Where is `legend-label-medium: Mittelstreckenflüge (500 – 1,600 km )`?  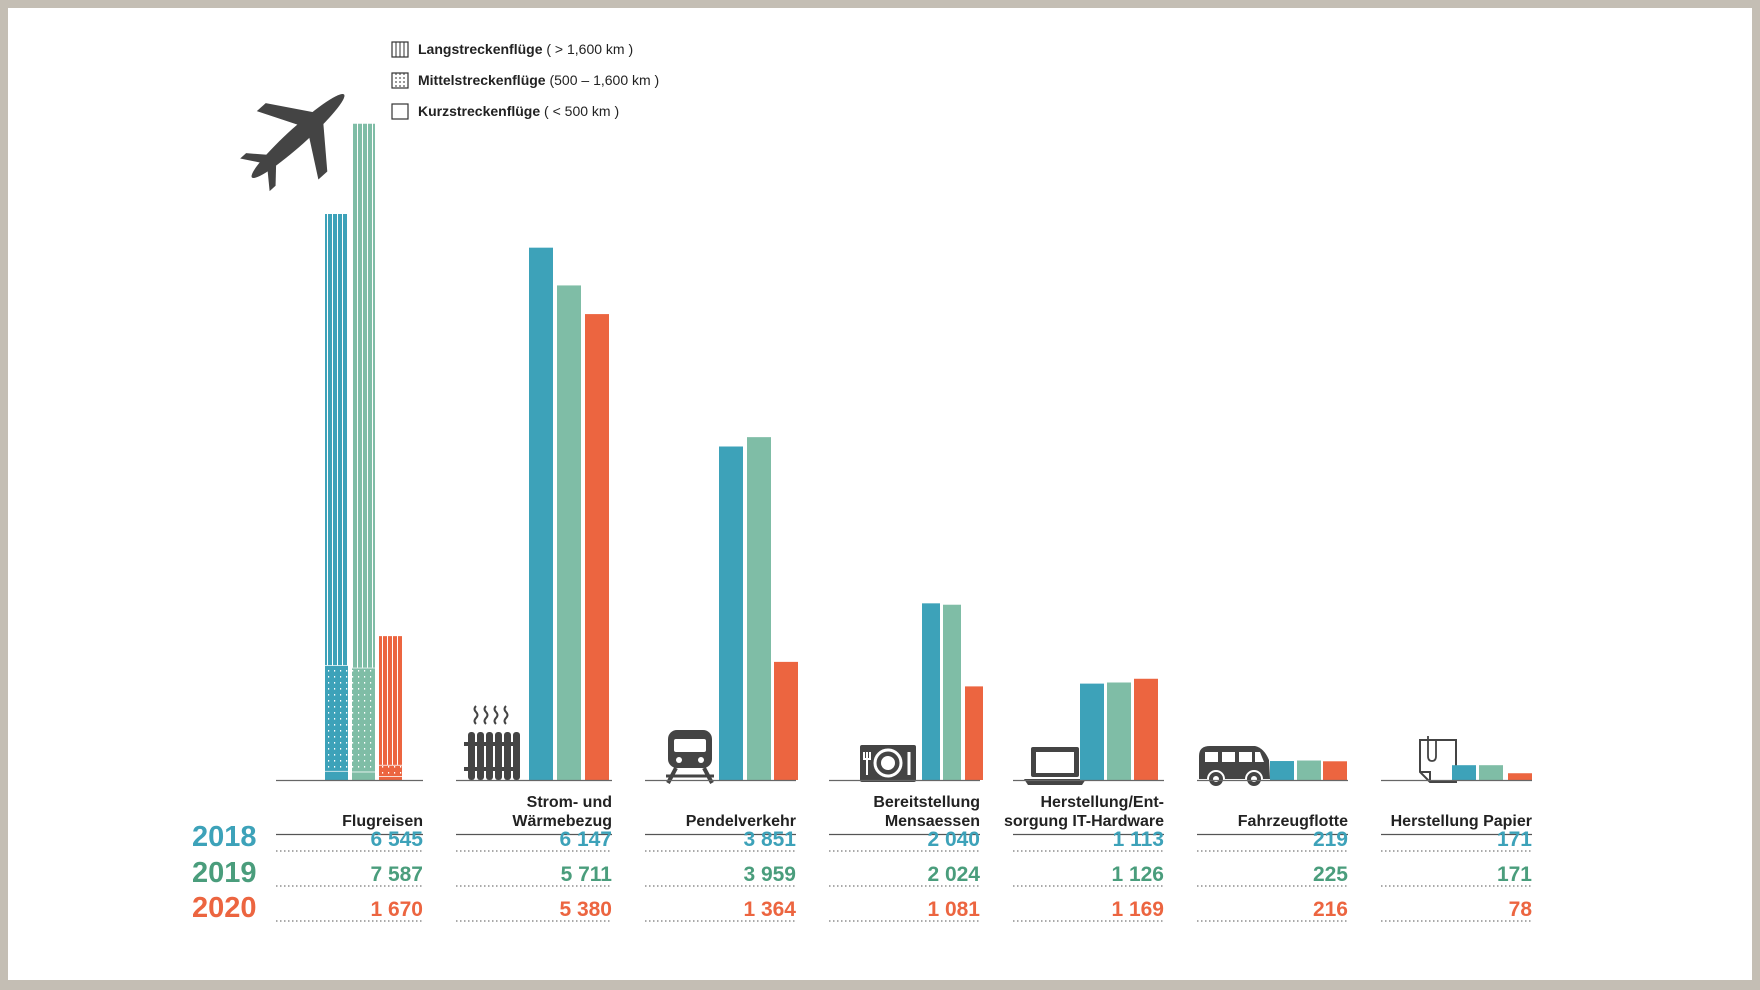
legend-label-medium: Mittelstreckenflüge (500 – 1,600 km ) is located at coordinates (538, 80).